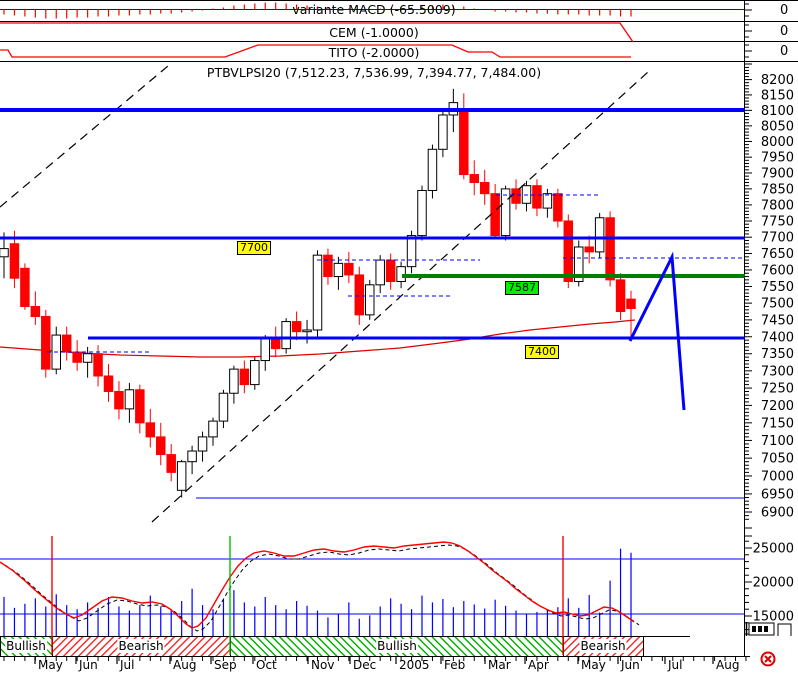 The height and width of the screenshot is (673, 798). What do you see at coordinates (777, 111) in the screenshot?
I see `price-axis-label: 8100` at bounding box center [777, 111].